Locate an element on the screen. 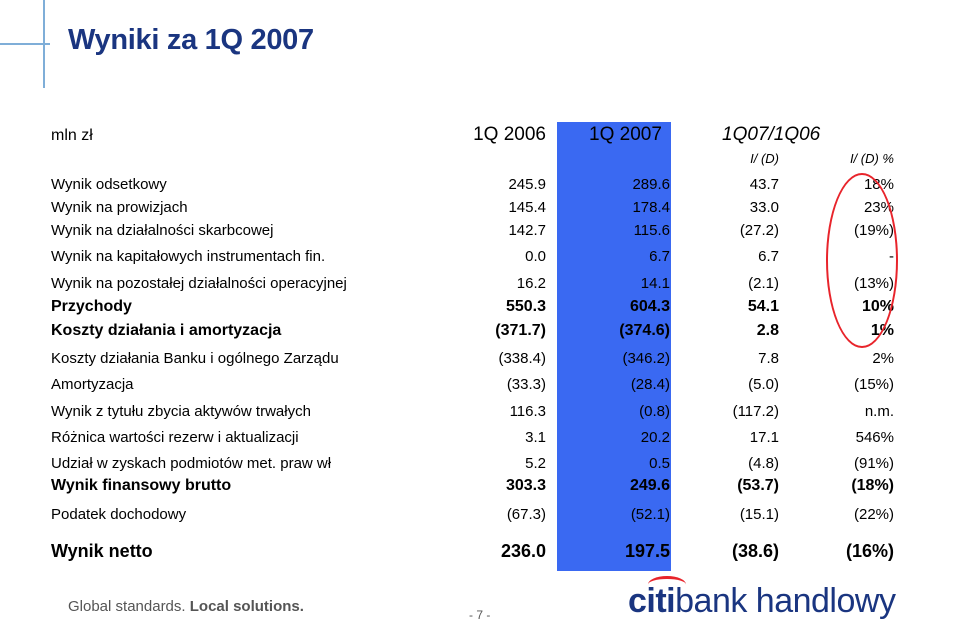  row-label: Wynik finansowy brutto is located at coordinates (141, 485).